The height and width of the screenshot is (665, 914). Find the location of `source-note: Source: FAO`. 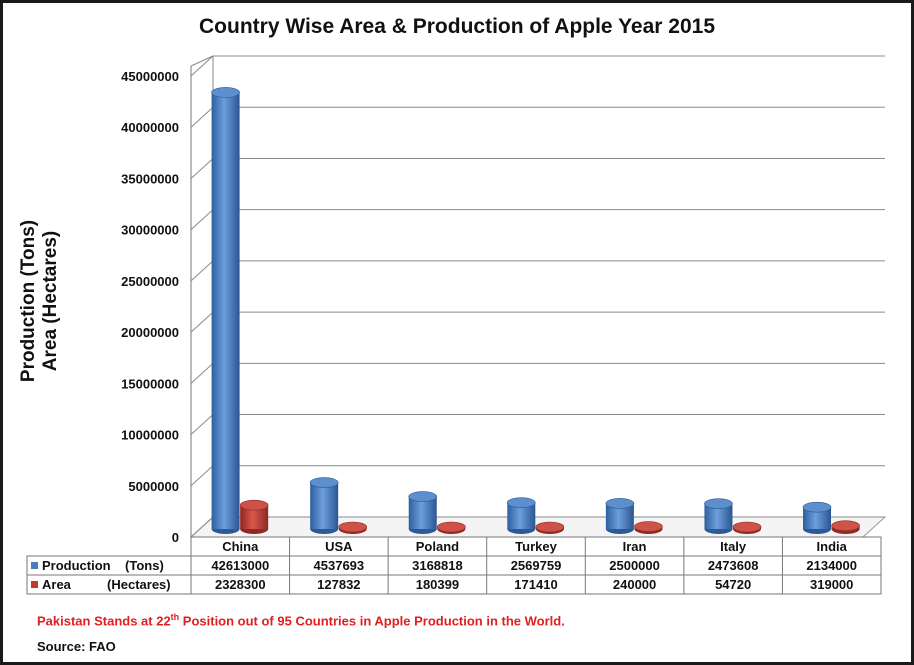

source-note: Source: FAO is located at coordinates (76, 646).